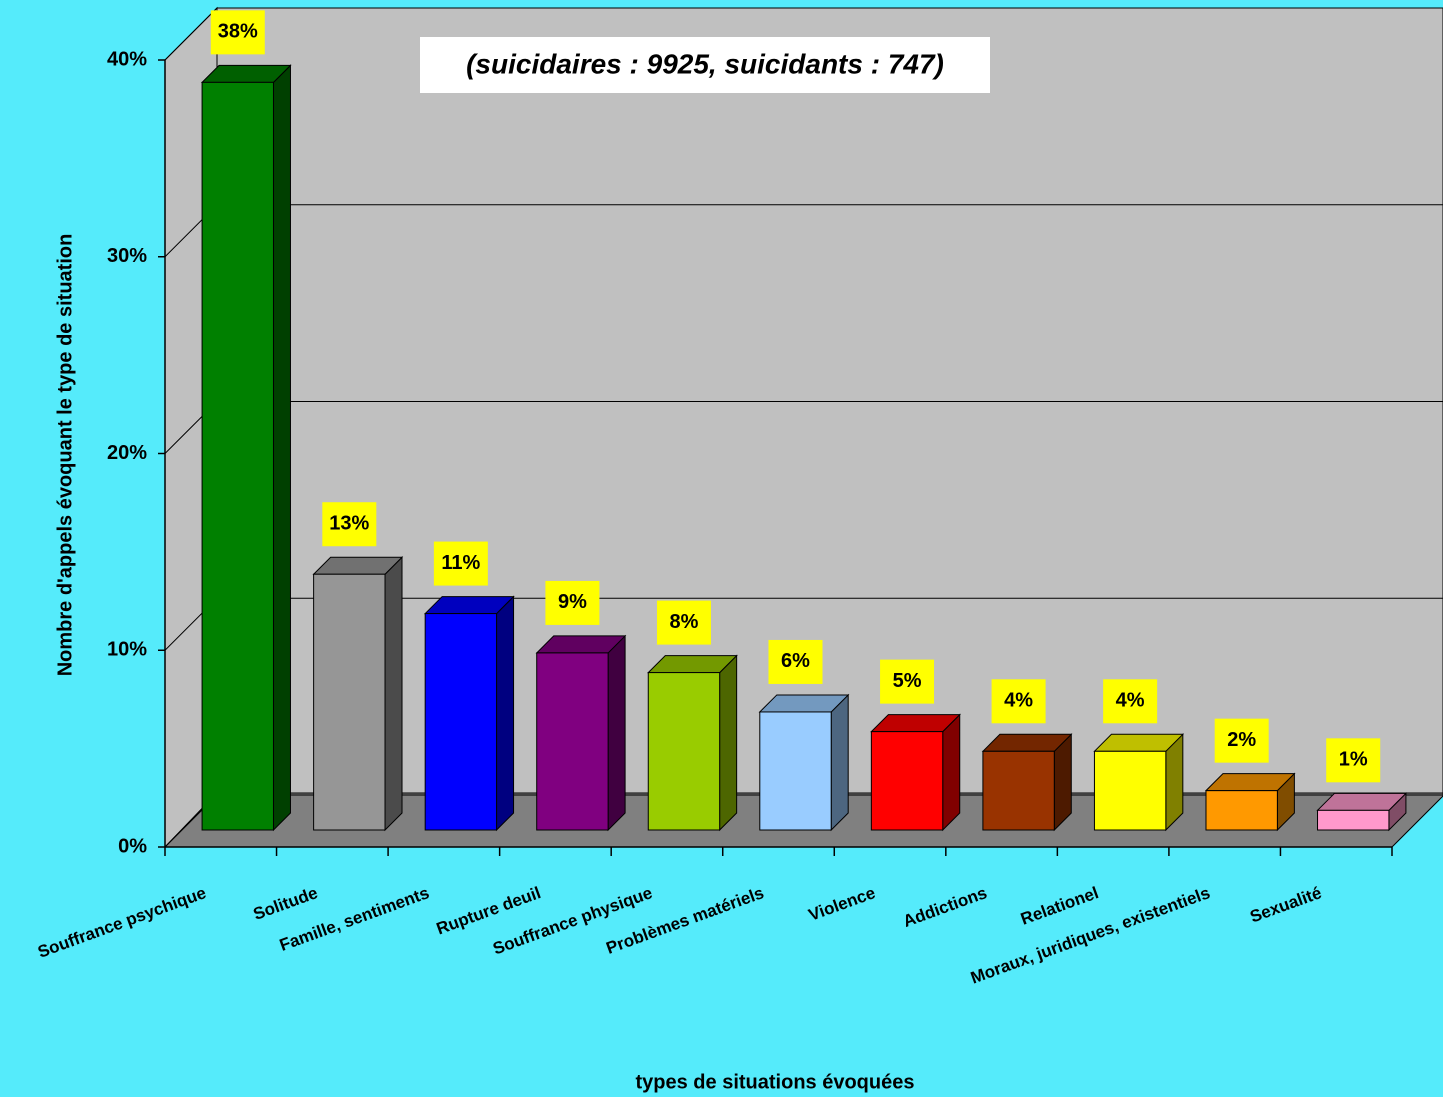  What do you see at coordinates (1285, 904) in the screenshot?
I see `x-tick-label: Sexualité` at bounding box center [1285, 904].